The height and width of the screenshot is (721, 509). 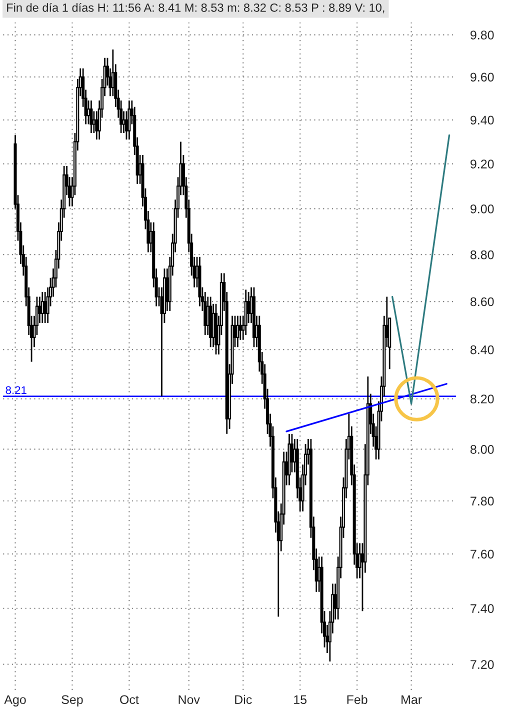 I want to click on x-tick-label: Sep, so click(x=72, y=701).